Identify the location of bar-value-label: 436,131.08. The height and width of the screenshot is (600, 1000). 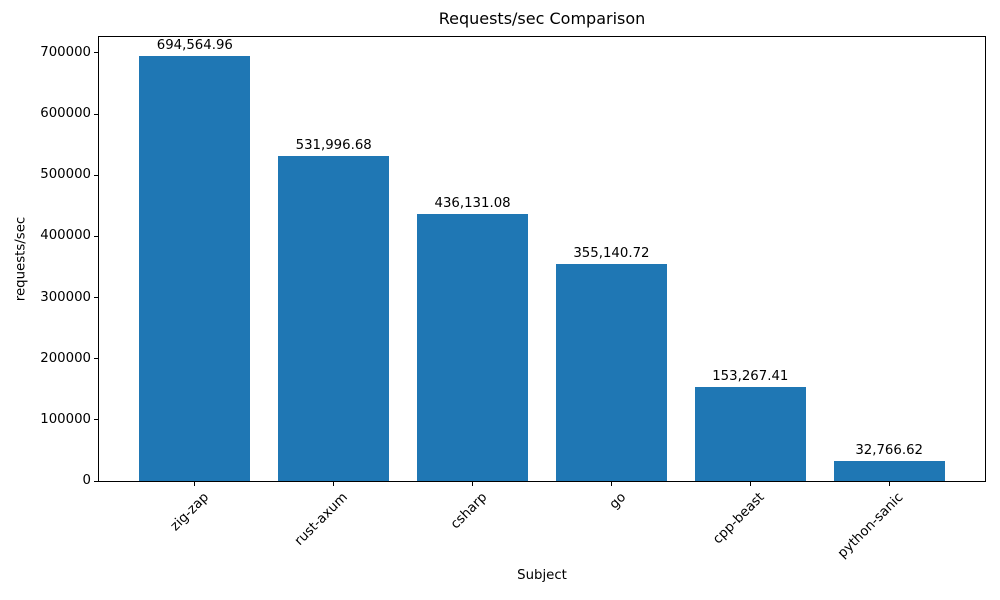
(472, 204).